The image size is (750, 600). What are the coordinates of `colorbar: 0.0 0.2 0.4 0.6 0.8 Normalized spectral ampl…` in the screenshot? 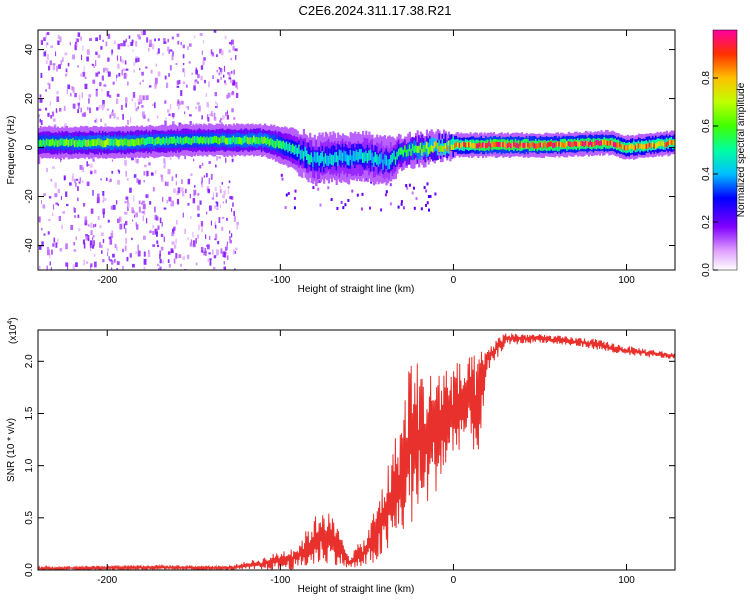 It's located at (724, 153).